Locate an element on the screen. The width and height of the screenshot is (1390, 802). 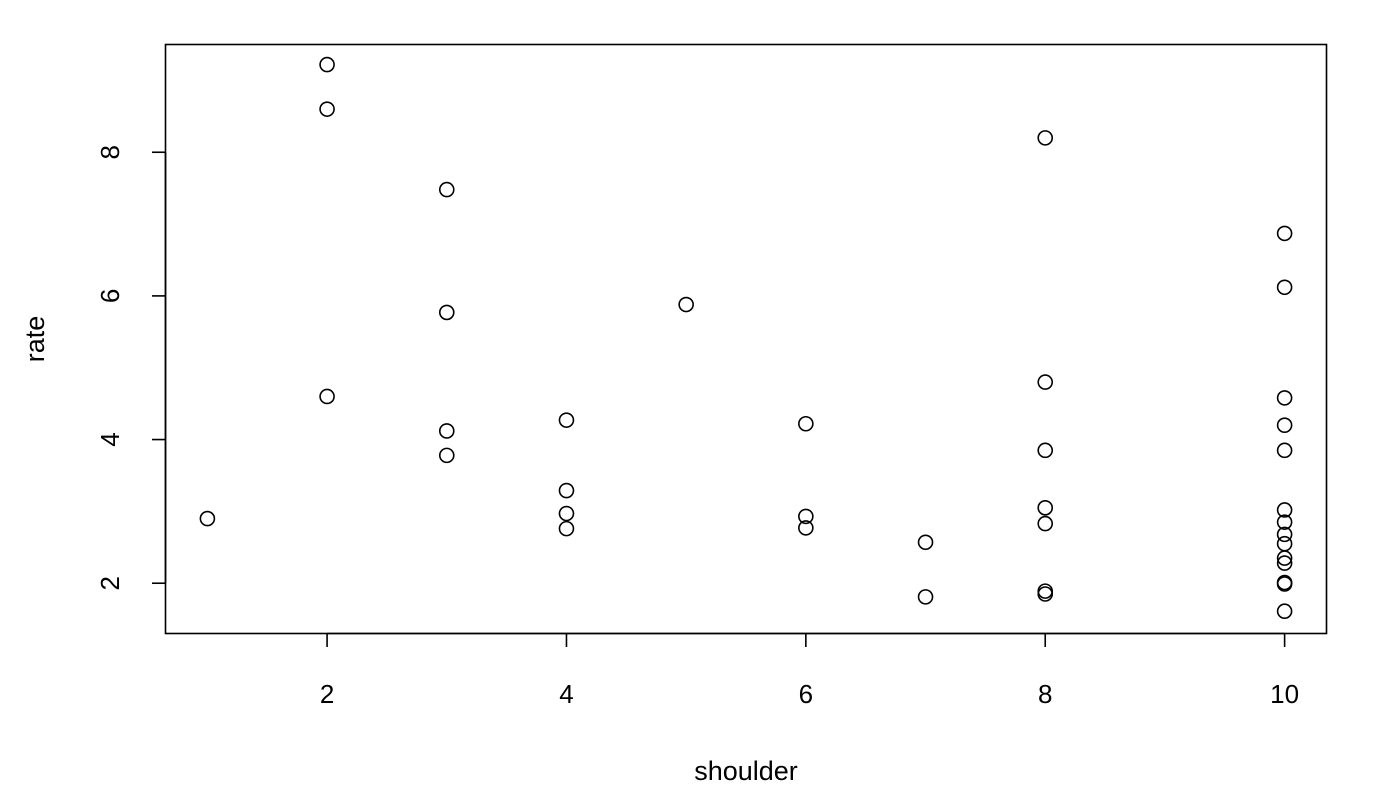
y-axis-title: rate is located at coordinates (35, 339).